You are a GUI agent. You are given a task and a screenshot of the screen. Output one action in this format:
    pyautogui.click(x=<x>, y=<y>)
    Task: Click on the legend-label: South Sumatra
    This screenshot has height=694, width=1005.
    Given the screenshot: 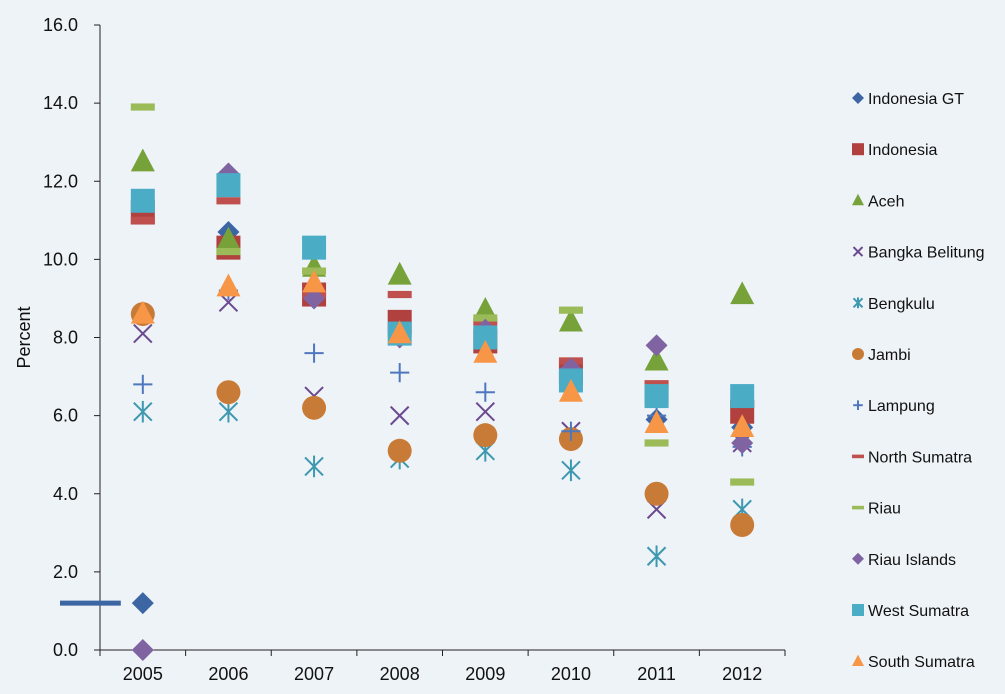 What is the action you would take?
    pyautogui.click(x=921, y=662)
    